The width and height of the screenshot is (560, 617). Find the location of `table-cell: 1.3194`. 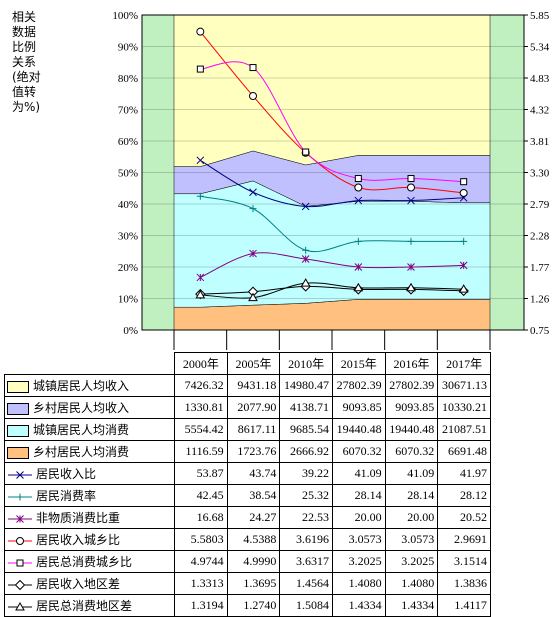

table-cell: 1.3194 is located at coordinates (201, 605).